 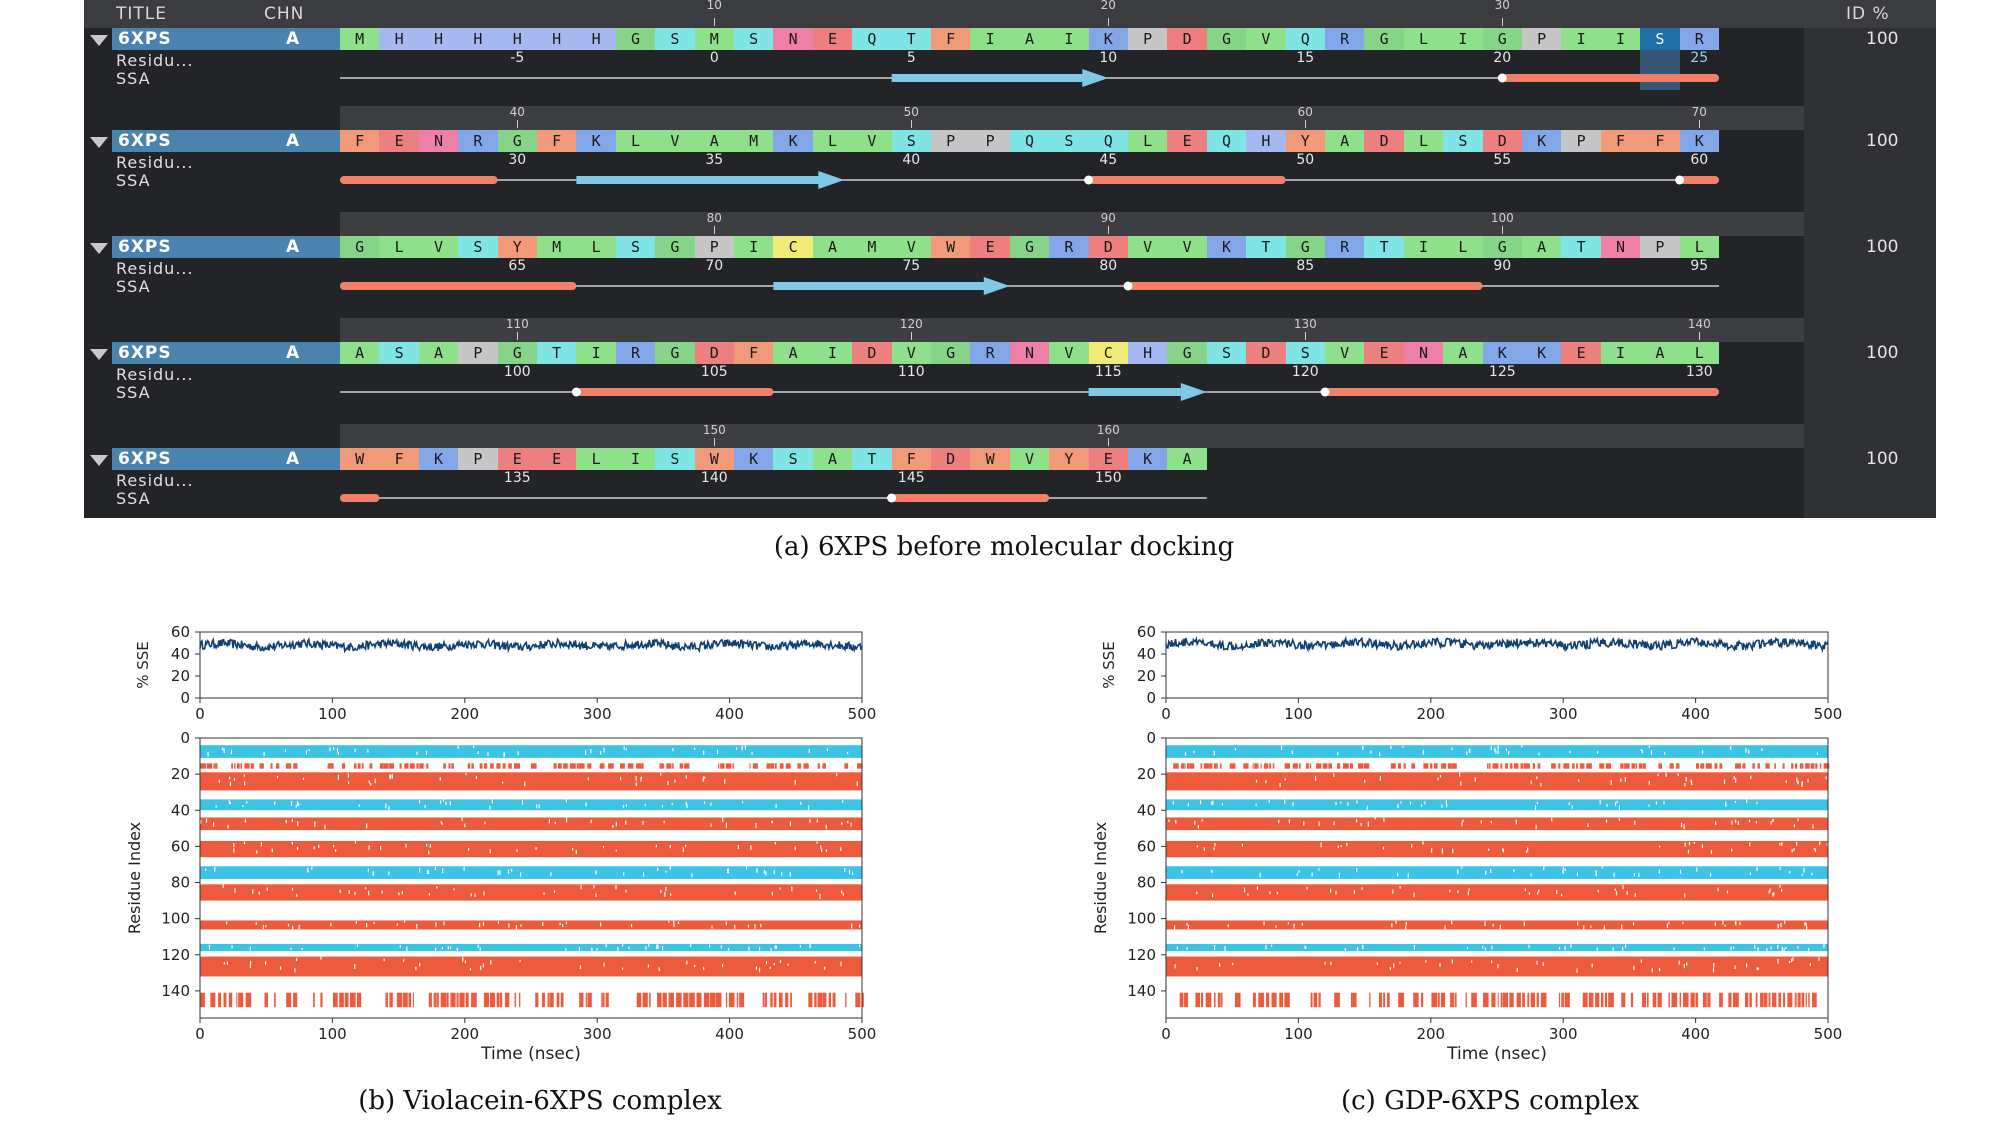 I want to click on residue-cell: C, so click(x=1108, y=353).